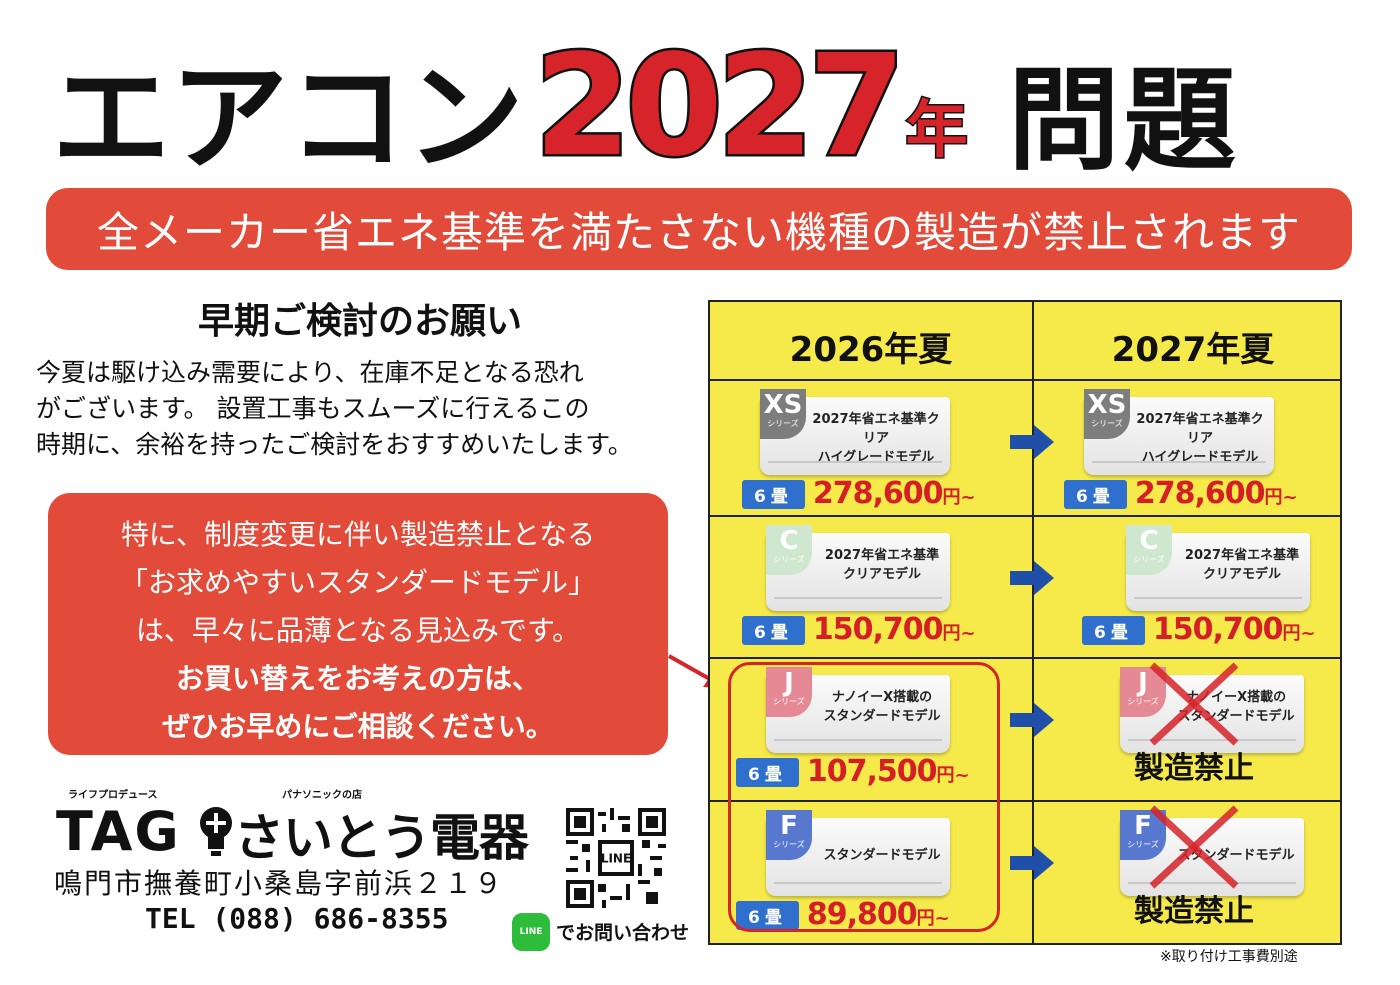 This screenshot has width=1400, height=985. What do you see at coordinates (936, 130) in the screenshot?
I see `title-nen: 年` at bounding box center [936, 130].